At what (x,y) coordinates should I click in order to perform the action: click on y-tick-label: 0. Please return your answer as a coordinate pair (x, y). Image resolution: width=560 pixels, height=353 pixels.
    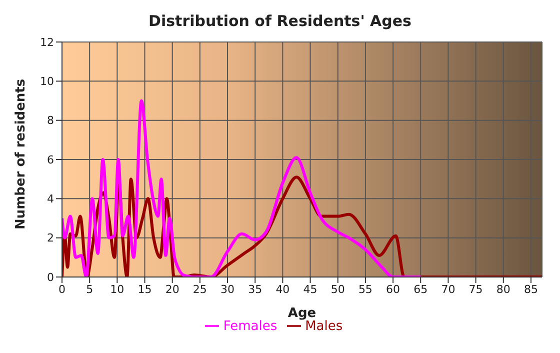
    Looking at the image, I should click on (50, 277).